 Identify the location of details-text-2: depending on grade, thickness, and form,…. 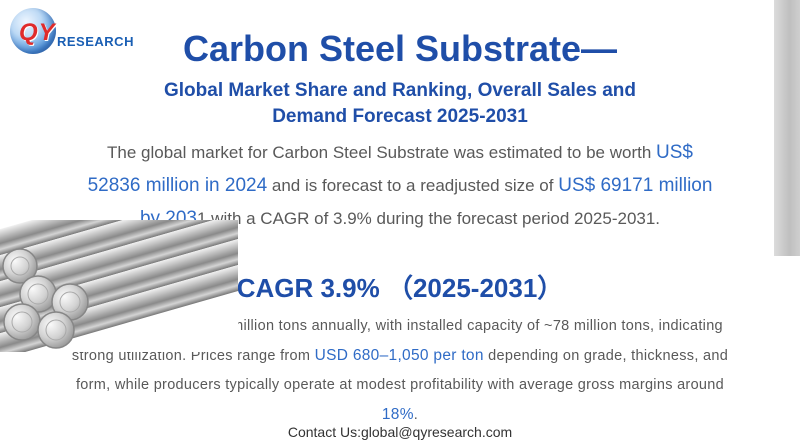
(402, 370).